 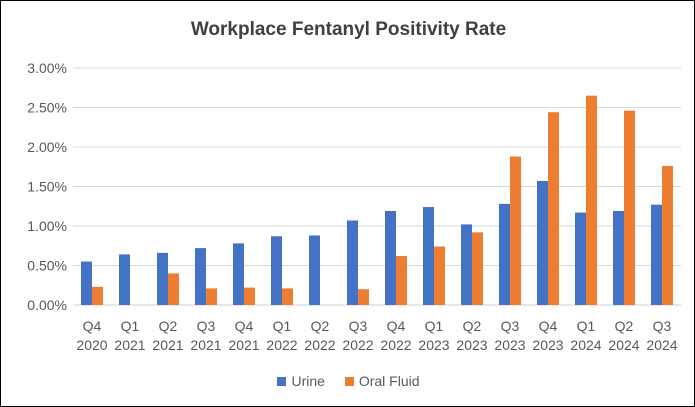 I want to click on legend-item-urine: Urine, so click(x=301, y=381).